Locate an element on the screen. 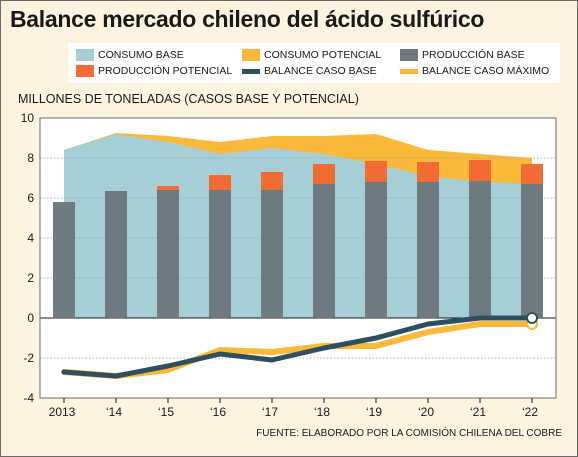 The image size is (578, 457). x-tick-label: ‘15 is located at coordinates (166, 412).